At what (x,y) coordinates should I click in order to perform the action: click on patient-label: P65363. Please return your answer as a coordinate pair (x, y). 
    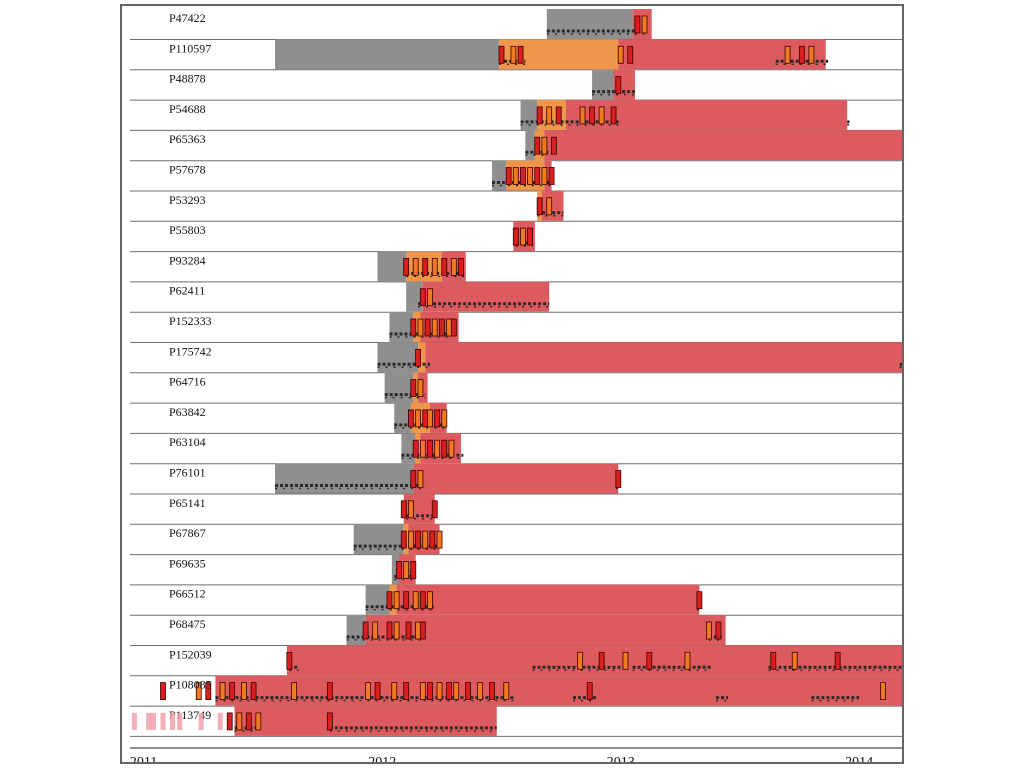
    Looking at the image, I should click on (187, 139).